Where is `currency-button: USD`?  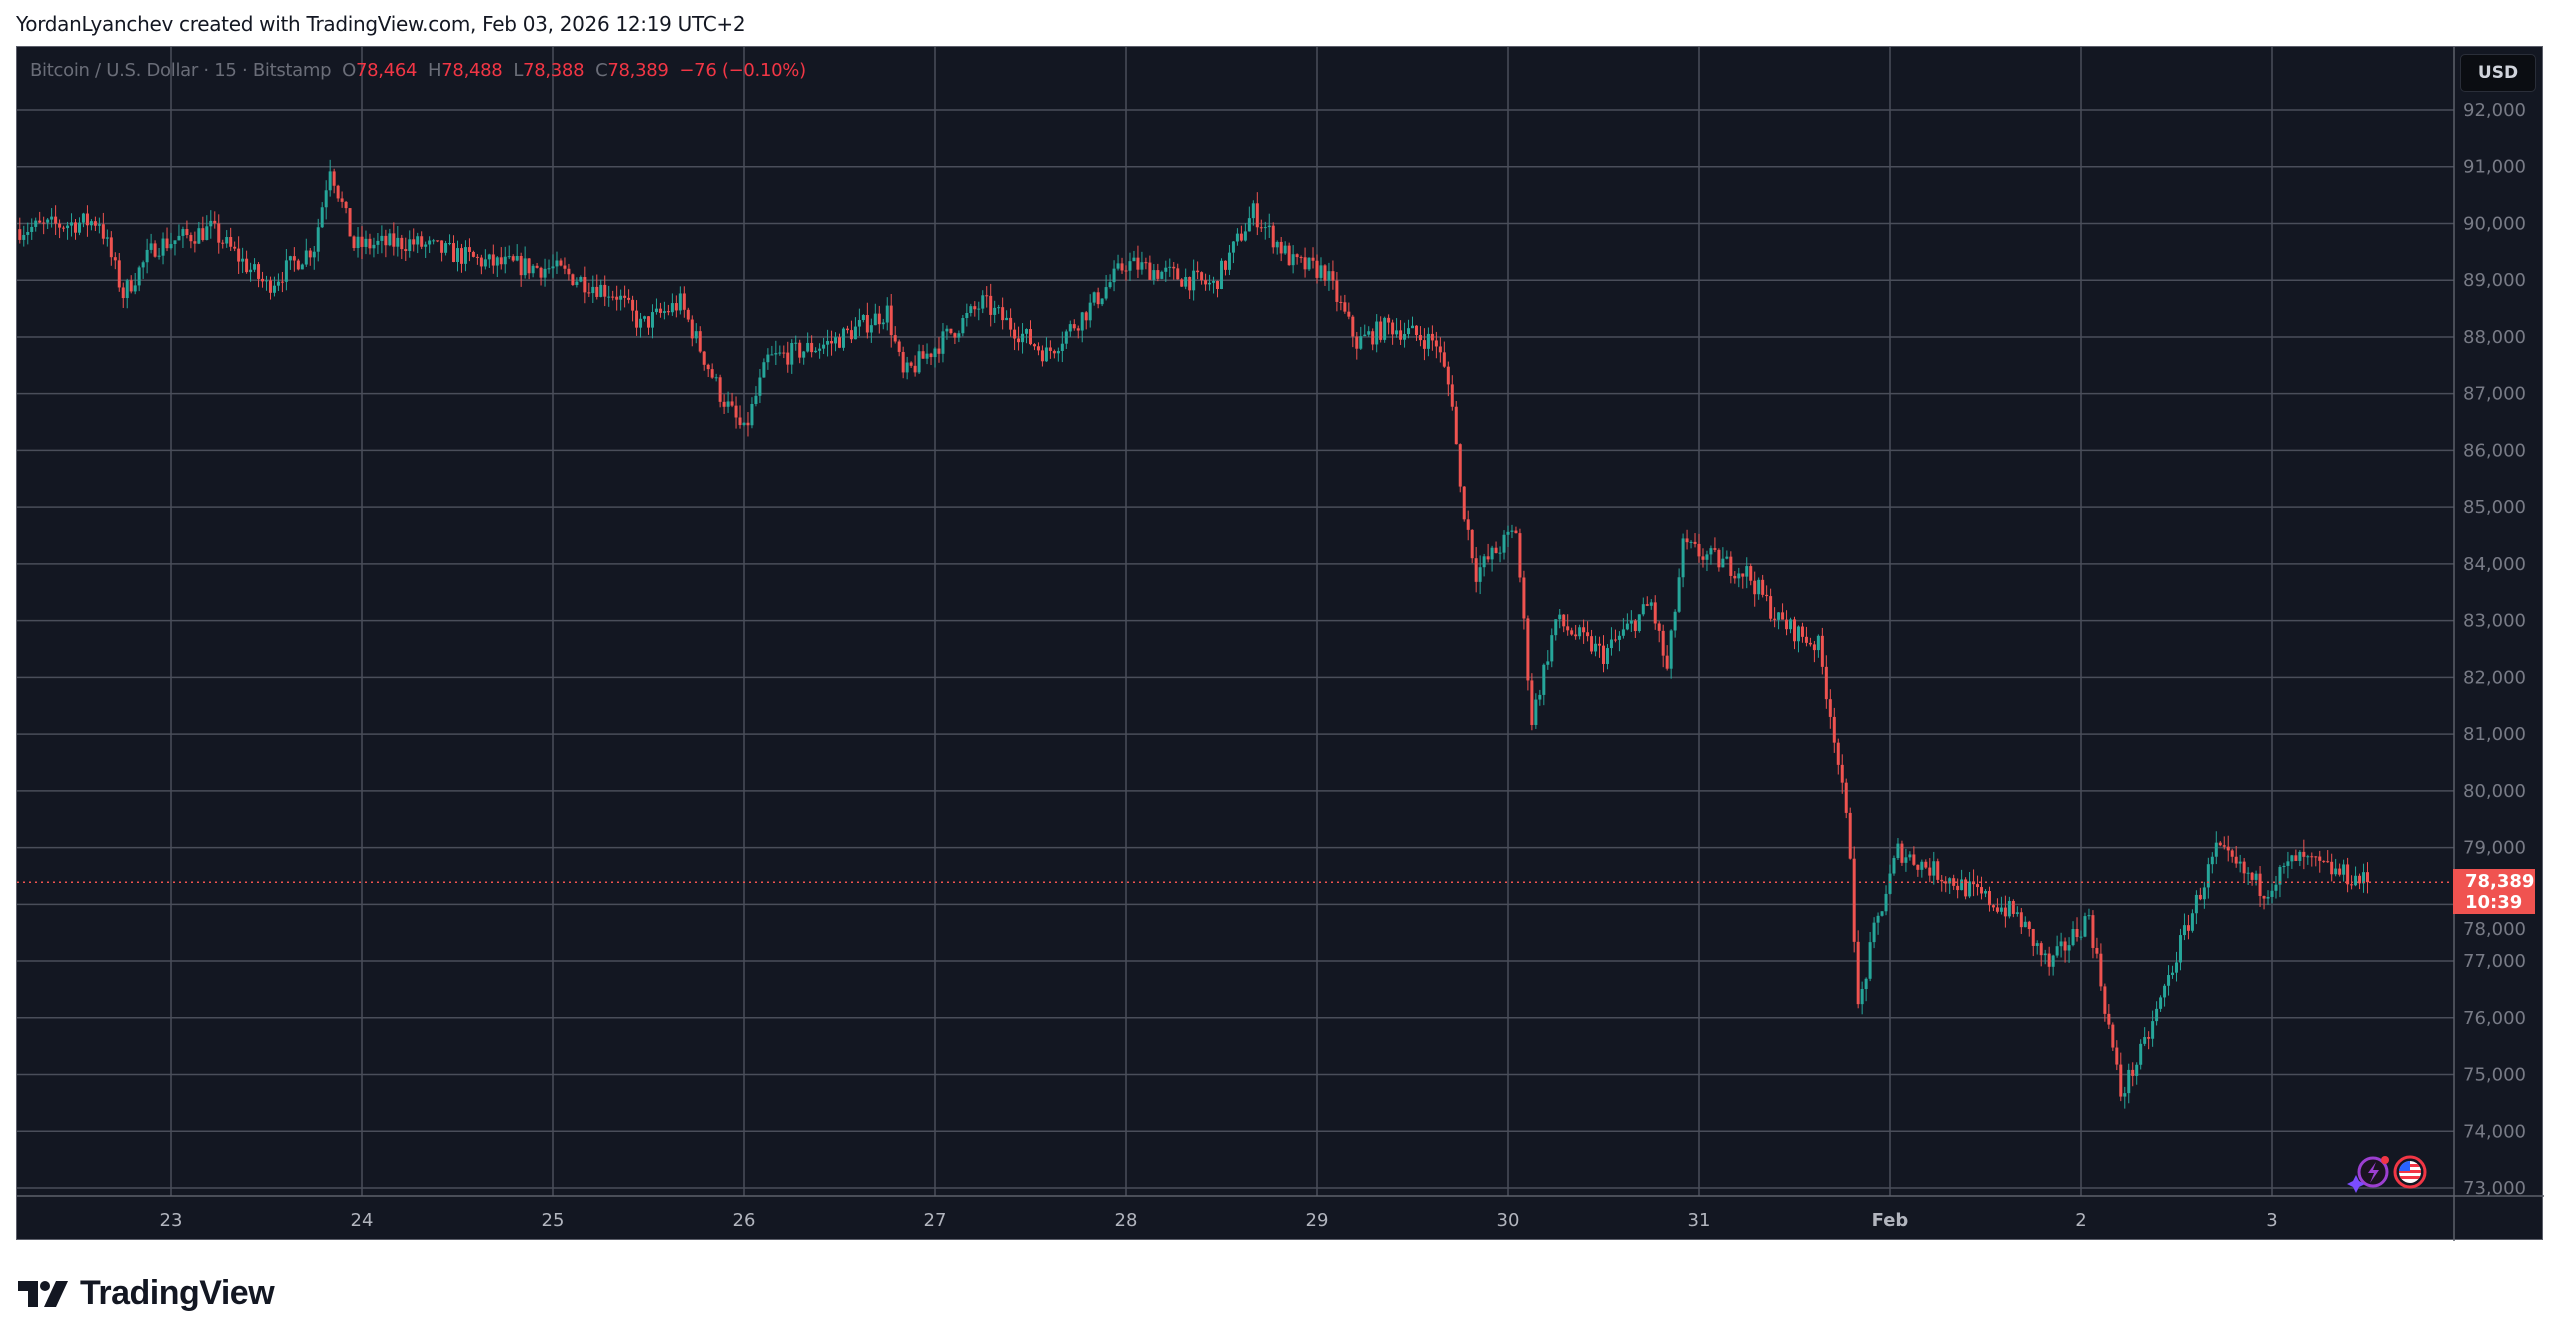
currency-button: USD is located at coordinates (2498, 73).